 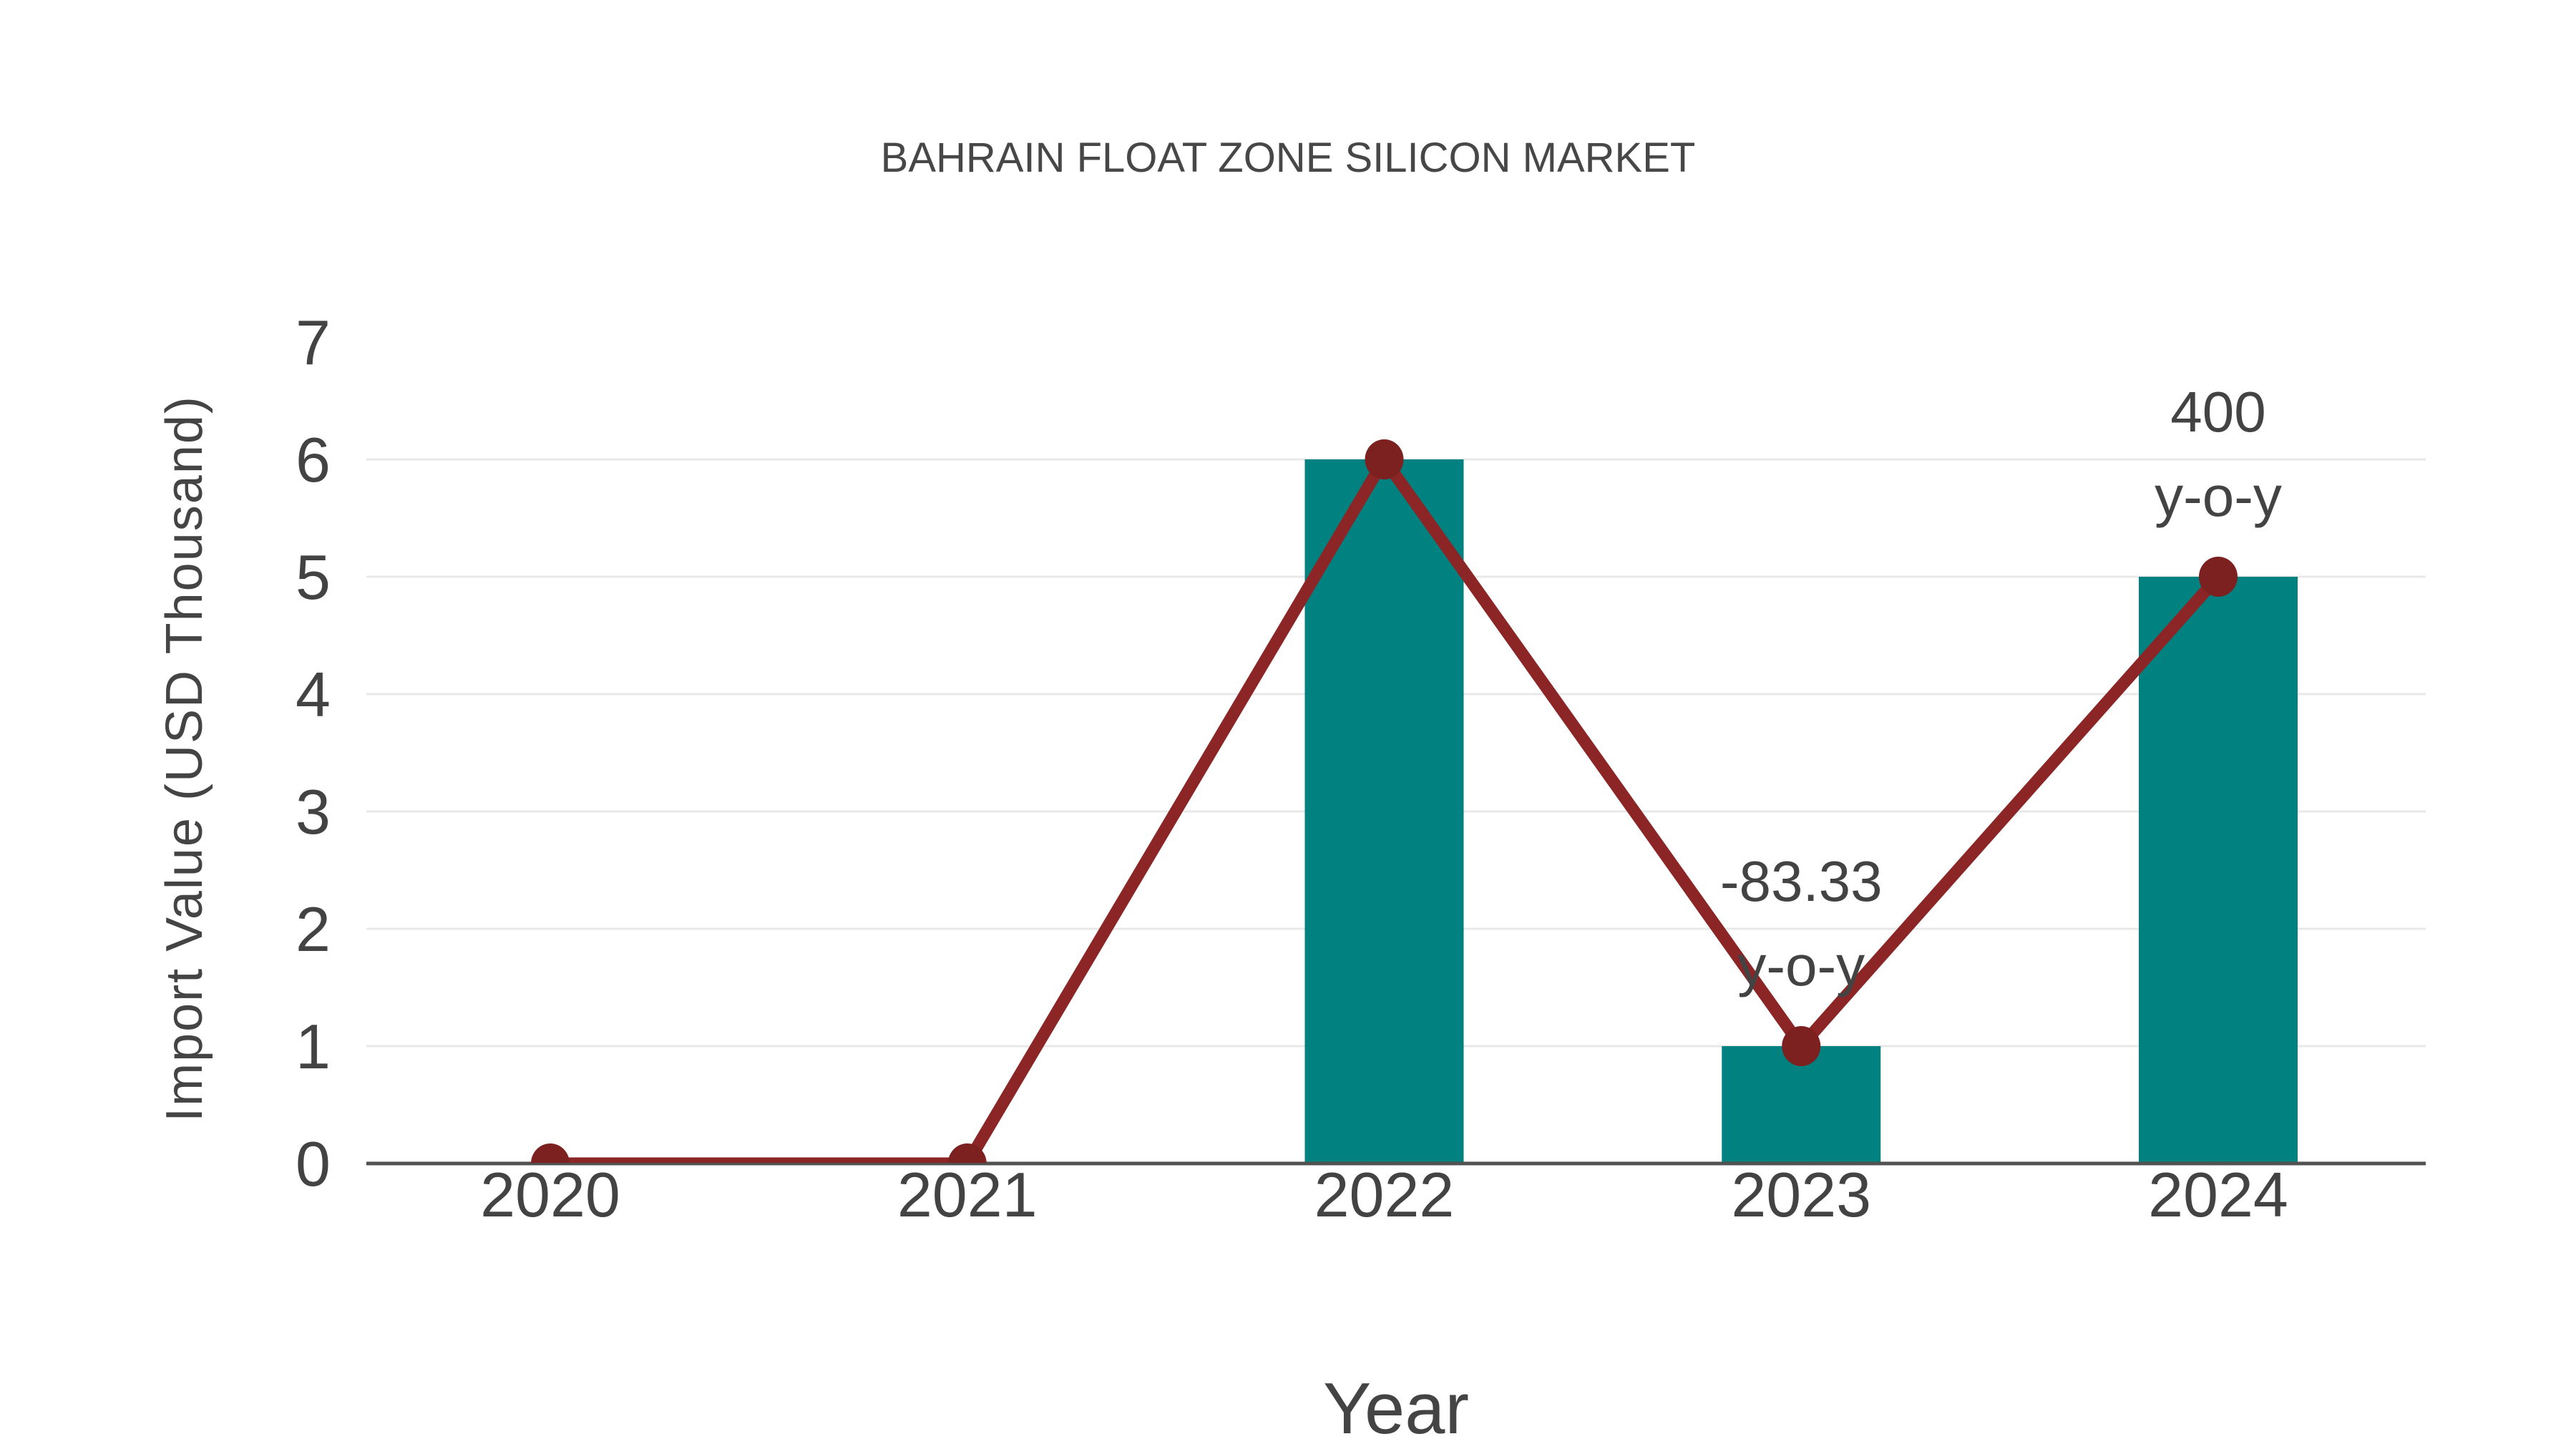 What do you see at coordinates (550, 1194) in the screenshot?
I see `x-tick-2020: 2020` at bounding box center [550, 1194].